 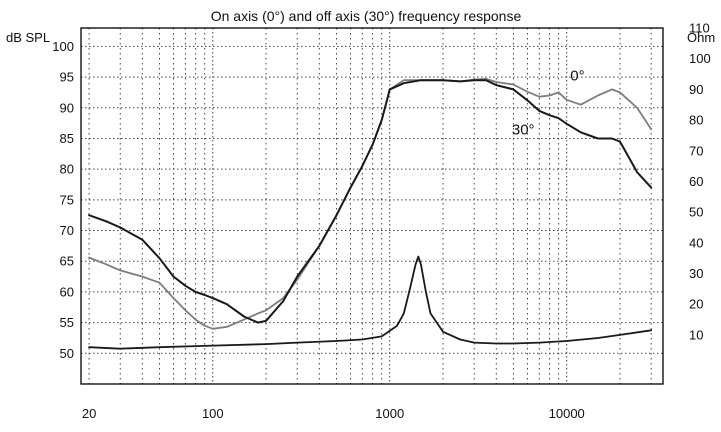 What do you see at coordinates (333, 413) in the screenshot?
I see `x-axis-ticks: 20 100 1000 10000` at bounding box center [333, 413].